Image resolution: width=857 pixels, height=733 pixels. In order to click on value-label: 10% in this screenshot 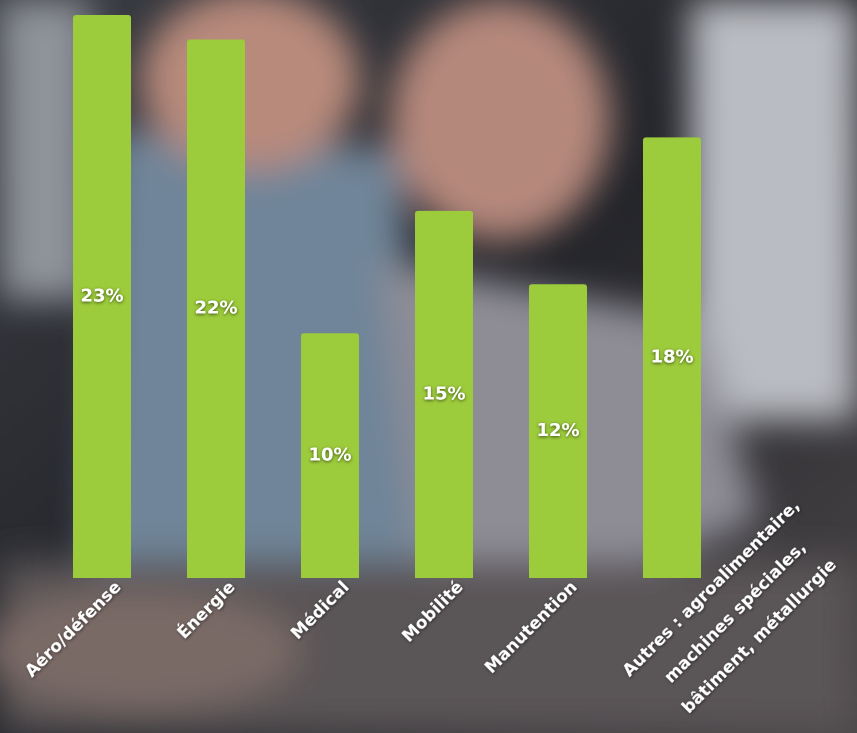, I will do `click(329, 455)`.